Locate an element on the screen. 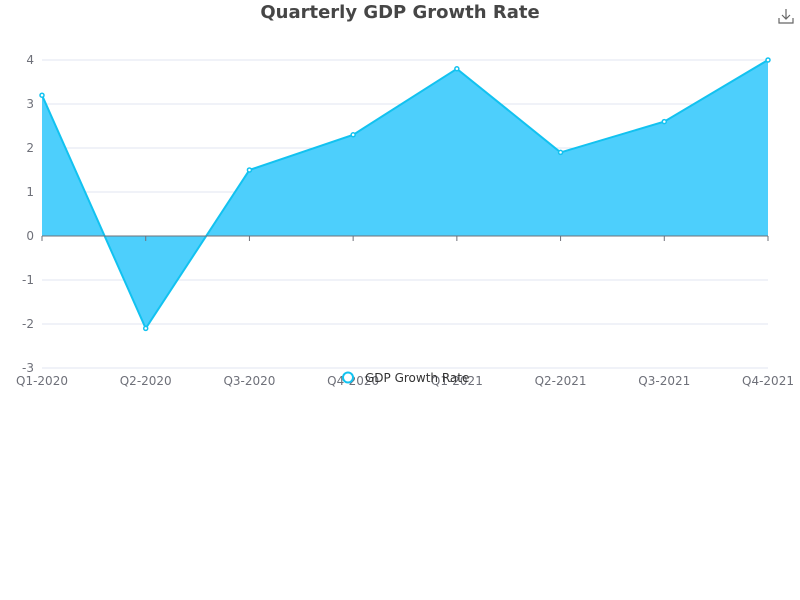 The width and height of the screenshot is (800, 600). x-axis is located at coordinates (405, 238).